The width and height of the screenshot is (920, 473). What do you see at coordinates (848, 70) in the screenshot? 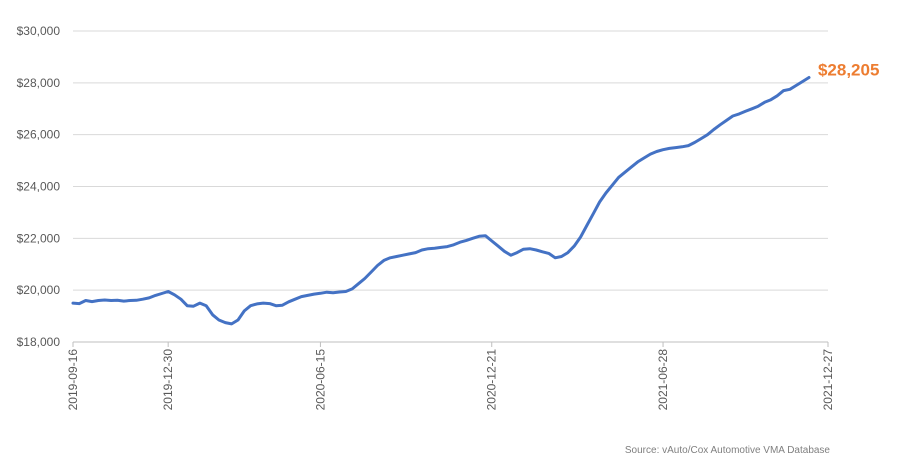
I see `last-value-label: $28,205` at bounding box center [848, 70].